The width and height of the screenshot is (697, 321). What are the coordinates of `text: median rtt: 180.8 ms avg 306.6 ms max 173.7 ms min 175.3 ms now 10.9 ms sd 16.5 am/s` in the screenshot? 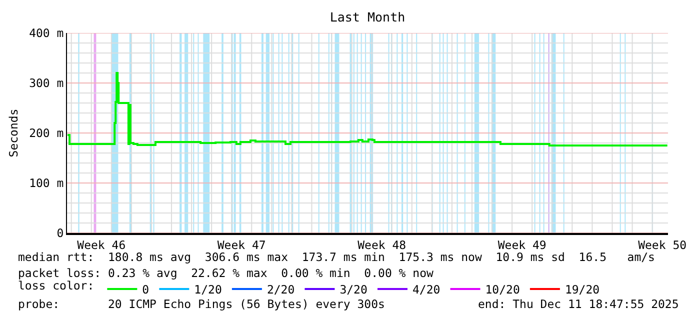 It's located at (336, 257).